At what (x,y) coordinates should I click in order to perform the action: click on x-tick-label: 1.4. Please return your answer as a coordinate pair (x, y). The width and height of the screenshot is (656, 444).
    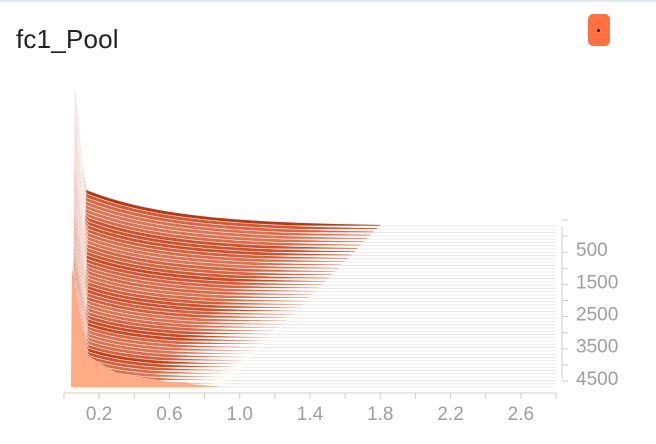
    Looking at the image, I should click on (310, 414).